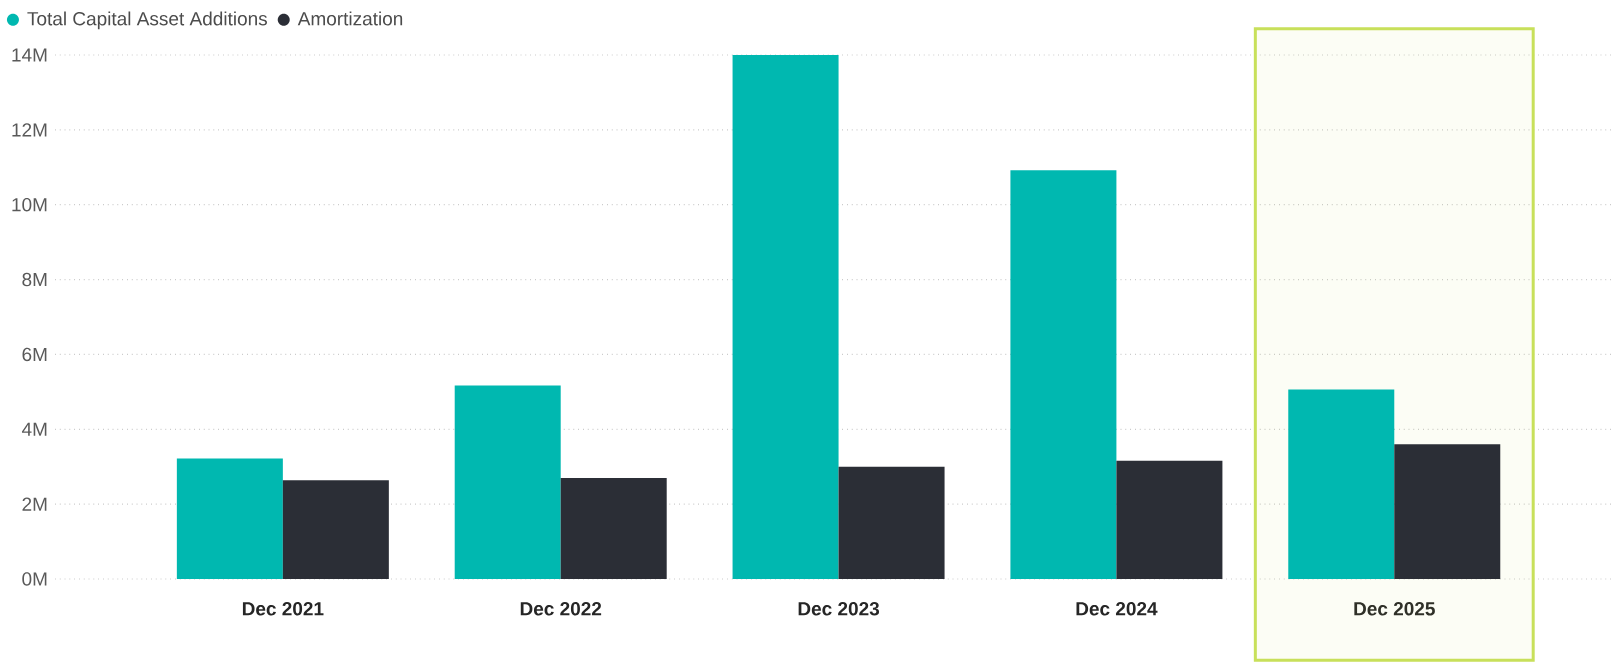  What do you see at coordinates (29, 55) in the screenshot?
I see `y-tick-label: 14M` at bounding box center [29, 55].